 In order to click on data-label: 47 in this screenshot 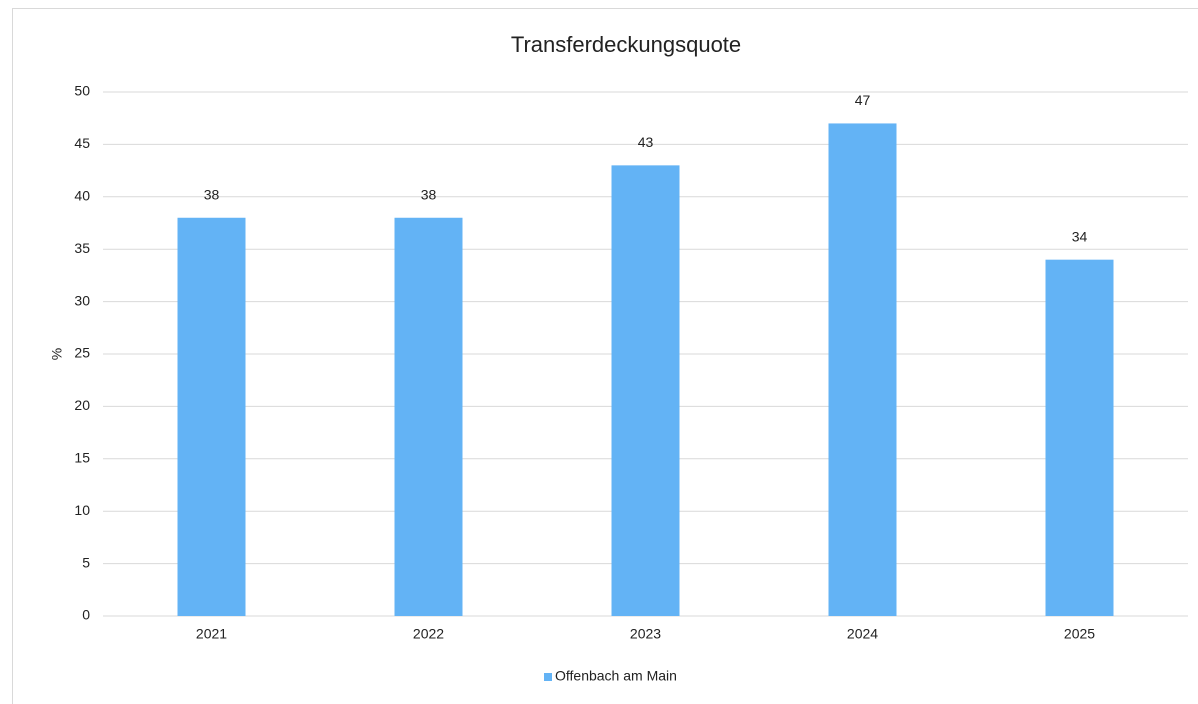, I will do `click(863, 100)`.